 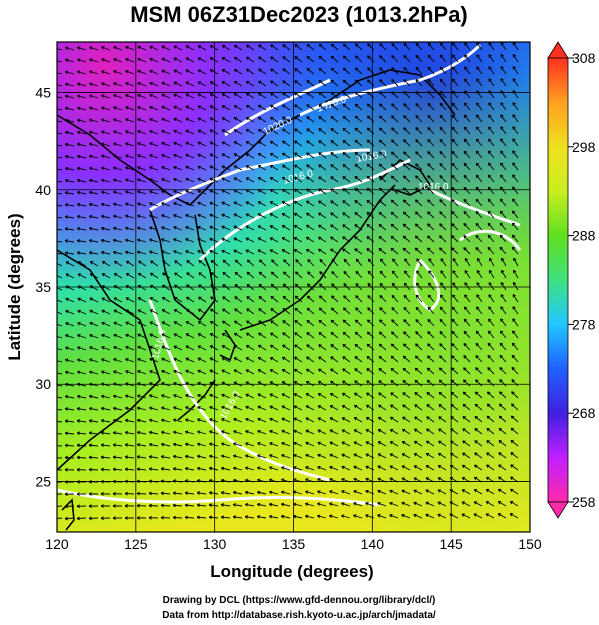 What do you see at coordinates (239, 390) in the screenshot?
I see `isobar-line` at bounding box center [239, 390].